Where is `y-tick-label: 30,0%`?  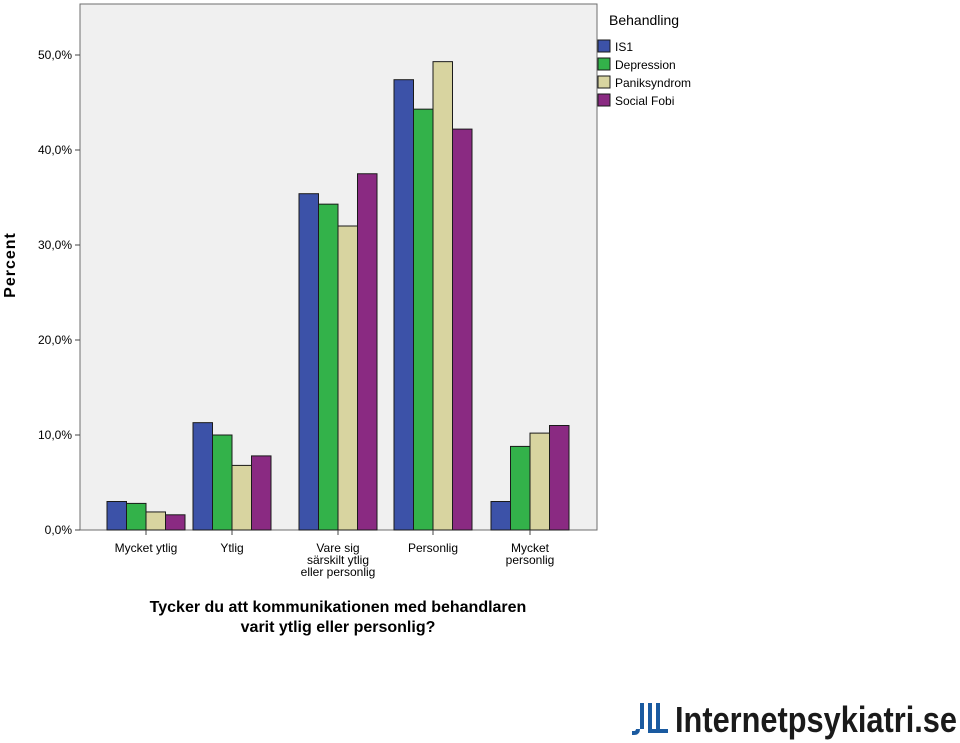
y-tick-label: 30,0% is located at coordinates (55, 245).